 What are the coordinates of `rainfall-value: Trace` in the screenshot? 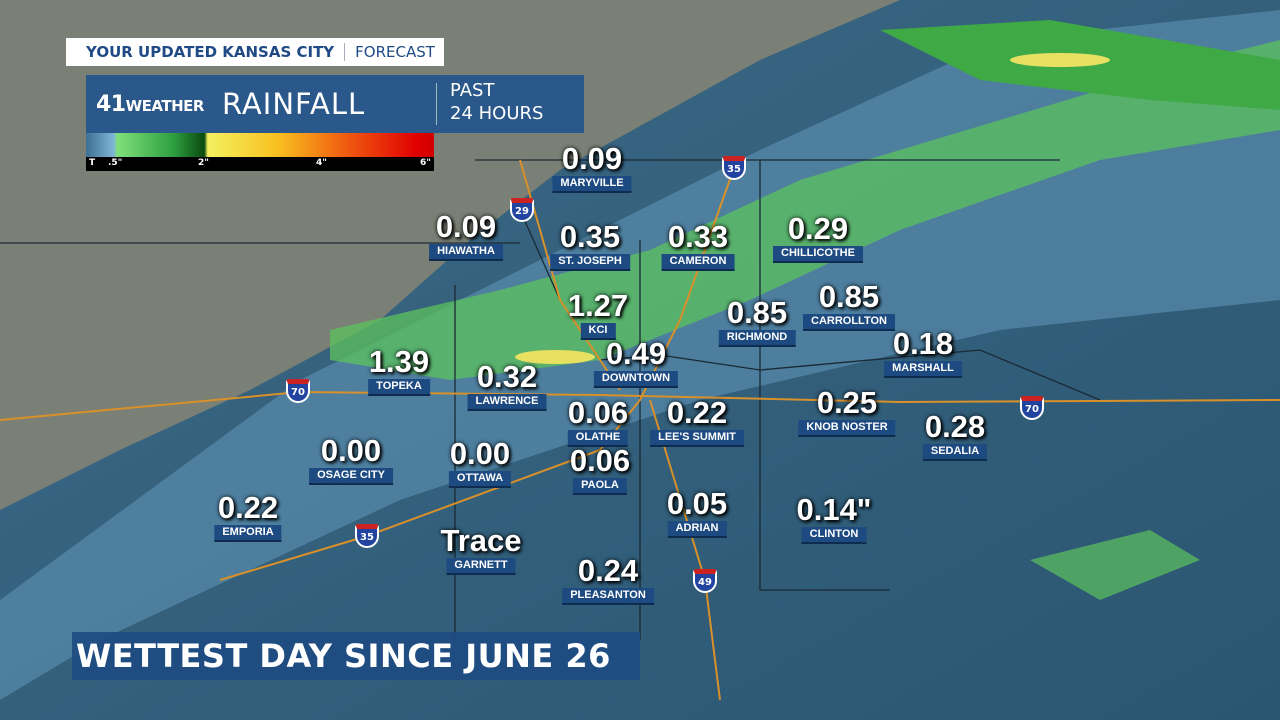 It's located at (481, 540).